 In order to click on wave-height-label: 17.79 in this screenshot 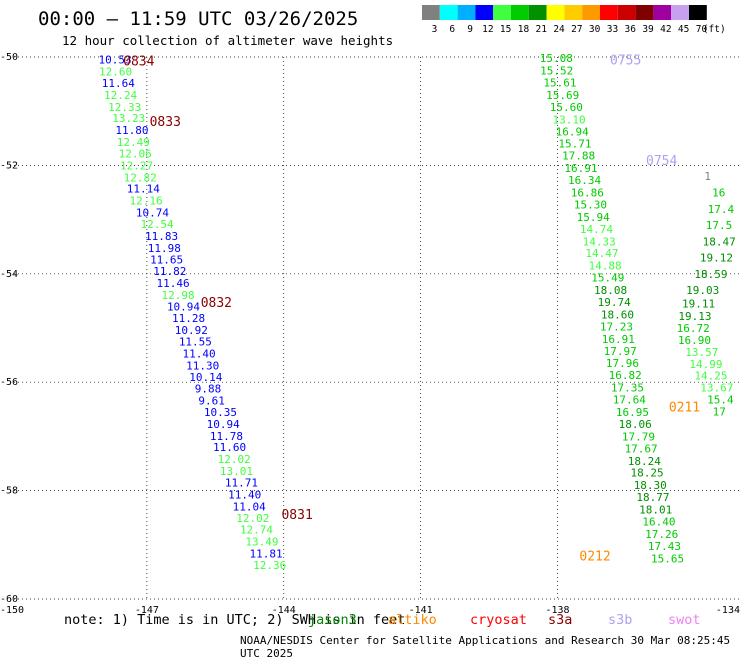, I will do `click(638, 436)`.